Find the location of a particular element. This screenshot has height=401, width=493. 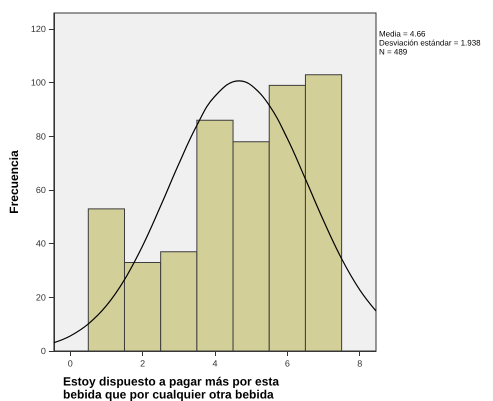

x-tick-label: 0 is located at coordinates (70, 363).